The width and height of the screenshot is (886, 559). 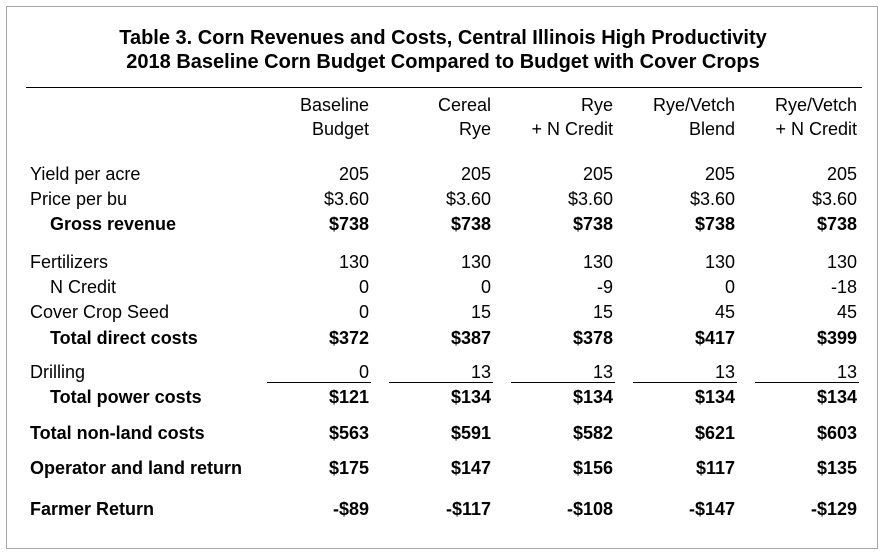 I want to click on cell-fertilizers-cereal-rye: 130, so click(x=475, y=262).